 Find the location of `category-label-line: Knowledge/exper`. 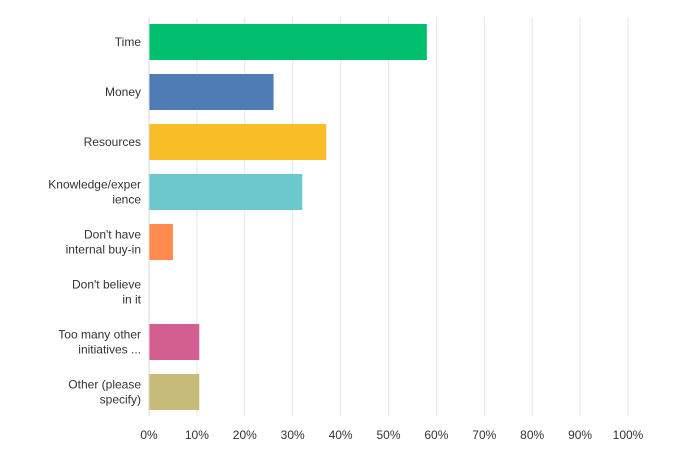

category-label-line: Knowledge/exper is located at coordinates (94, 185).